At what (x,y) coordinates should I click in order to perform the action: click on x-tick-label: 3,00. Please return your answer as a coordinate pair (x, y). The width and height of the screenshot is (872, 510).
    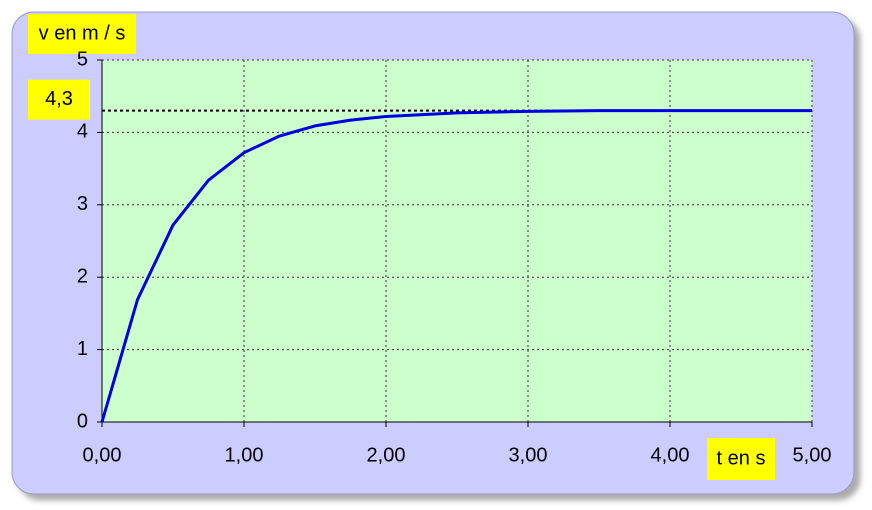
    Looking at the image, I should click on (528, 455).